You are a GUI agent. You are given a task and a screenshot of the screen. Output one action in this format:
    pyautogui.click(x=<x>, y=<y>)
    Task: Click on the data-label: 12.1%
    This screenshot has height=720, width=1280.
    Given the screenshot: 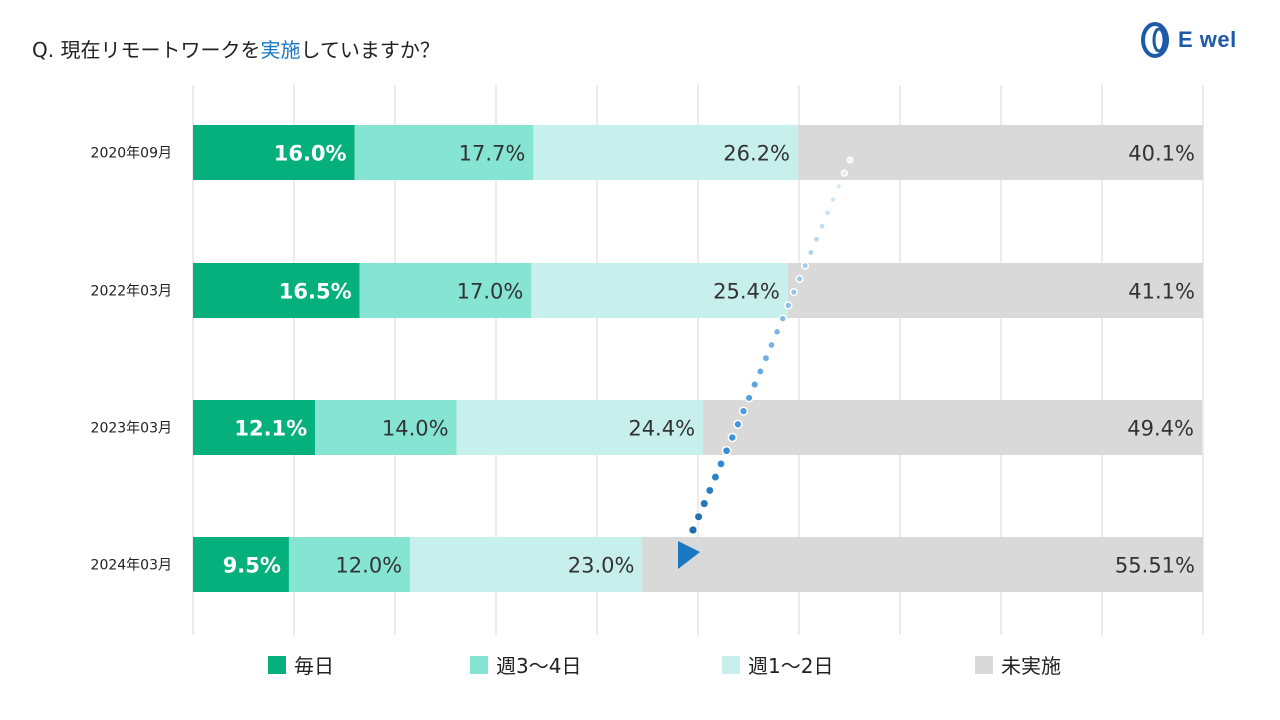 What is the action you would take?
    pyautogui.click(x=270, y=429)
    